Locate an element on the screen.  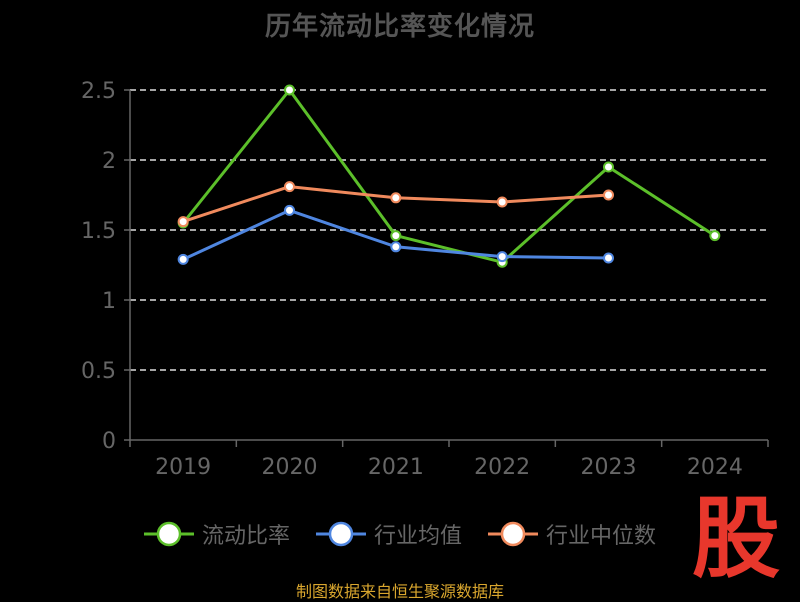
logo-mark: 股 is located at coordinates (736, 538).